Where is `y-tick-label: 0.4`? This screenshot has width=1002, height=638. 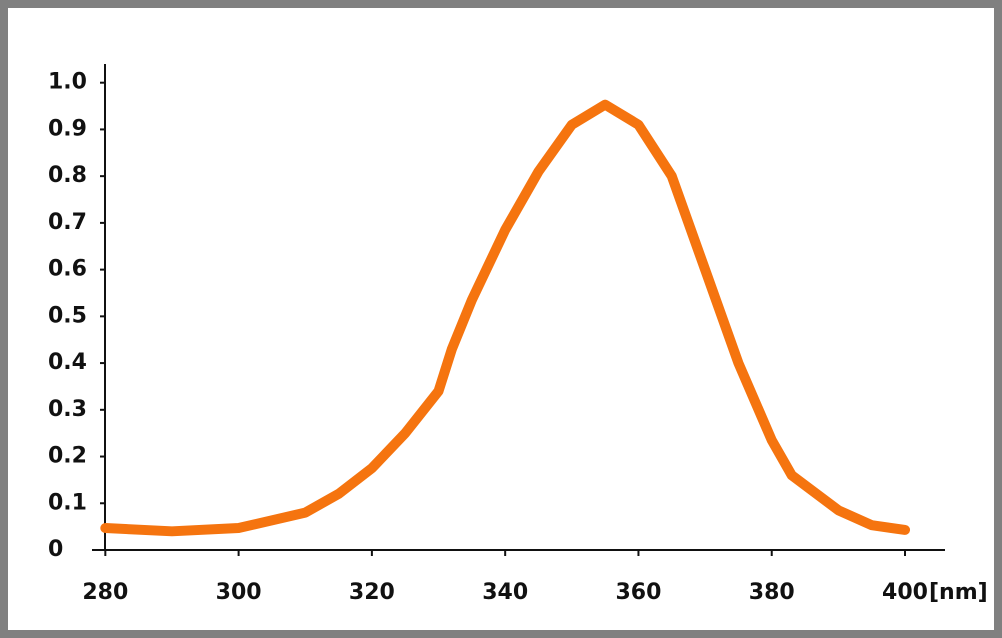
y-tick-label: 0.4 is located at coordinates (67, 362).